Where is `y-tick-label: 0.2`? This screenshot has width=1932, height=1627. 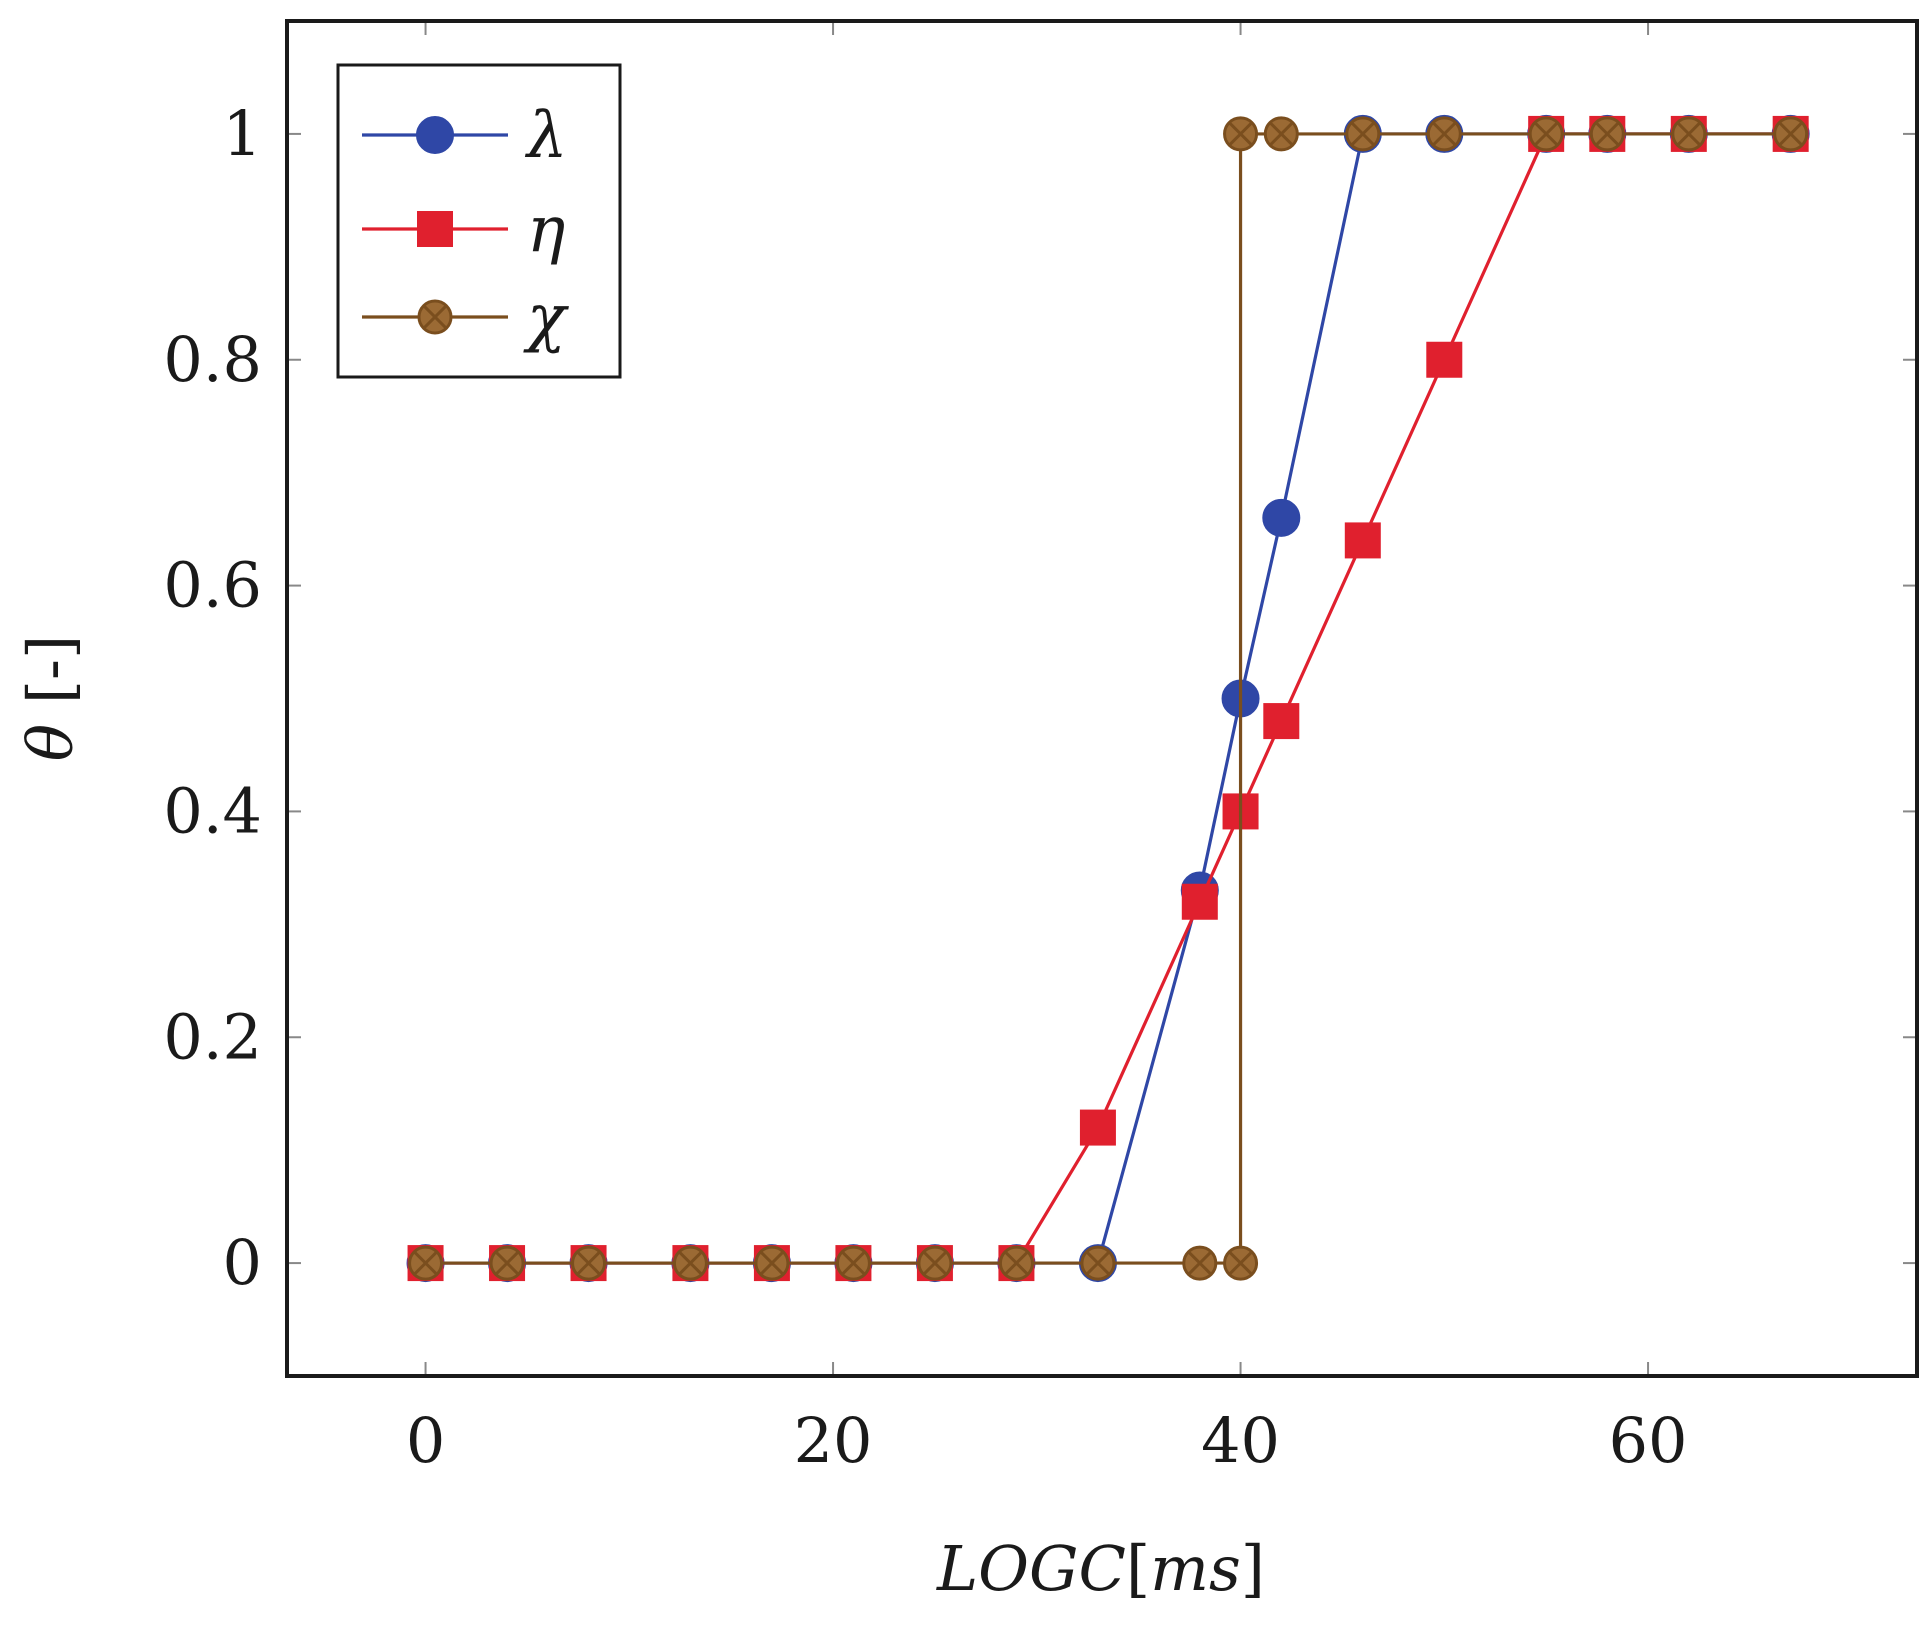 y-tick-label: 0.2 is located at coordinates (212, 1036).